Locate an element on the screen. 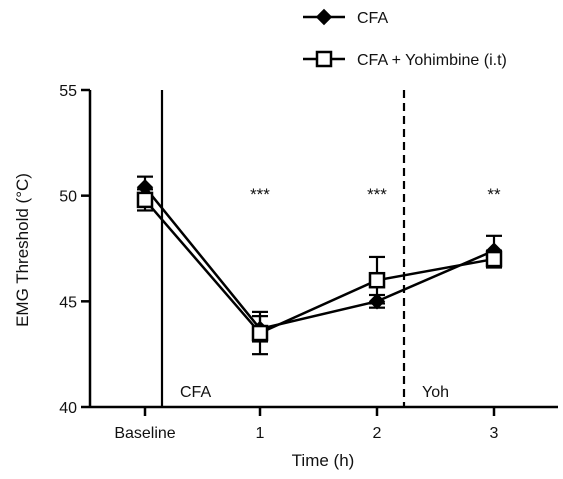 Image resolution: width=563 pixels, height=479 pixels. legend-label: CFA is located at coordinates (372, 18).